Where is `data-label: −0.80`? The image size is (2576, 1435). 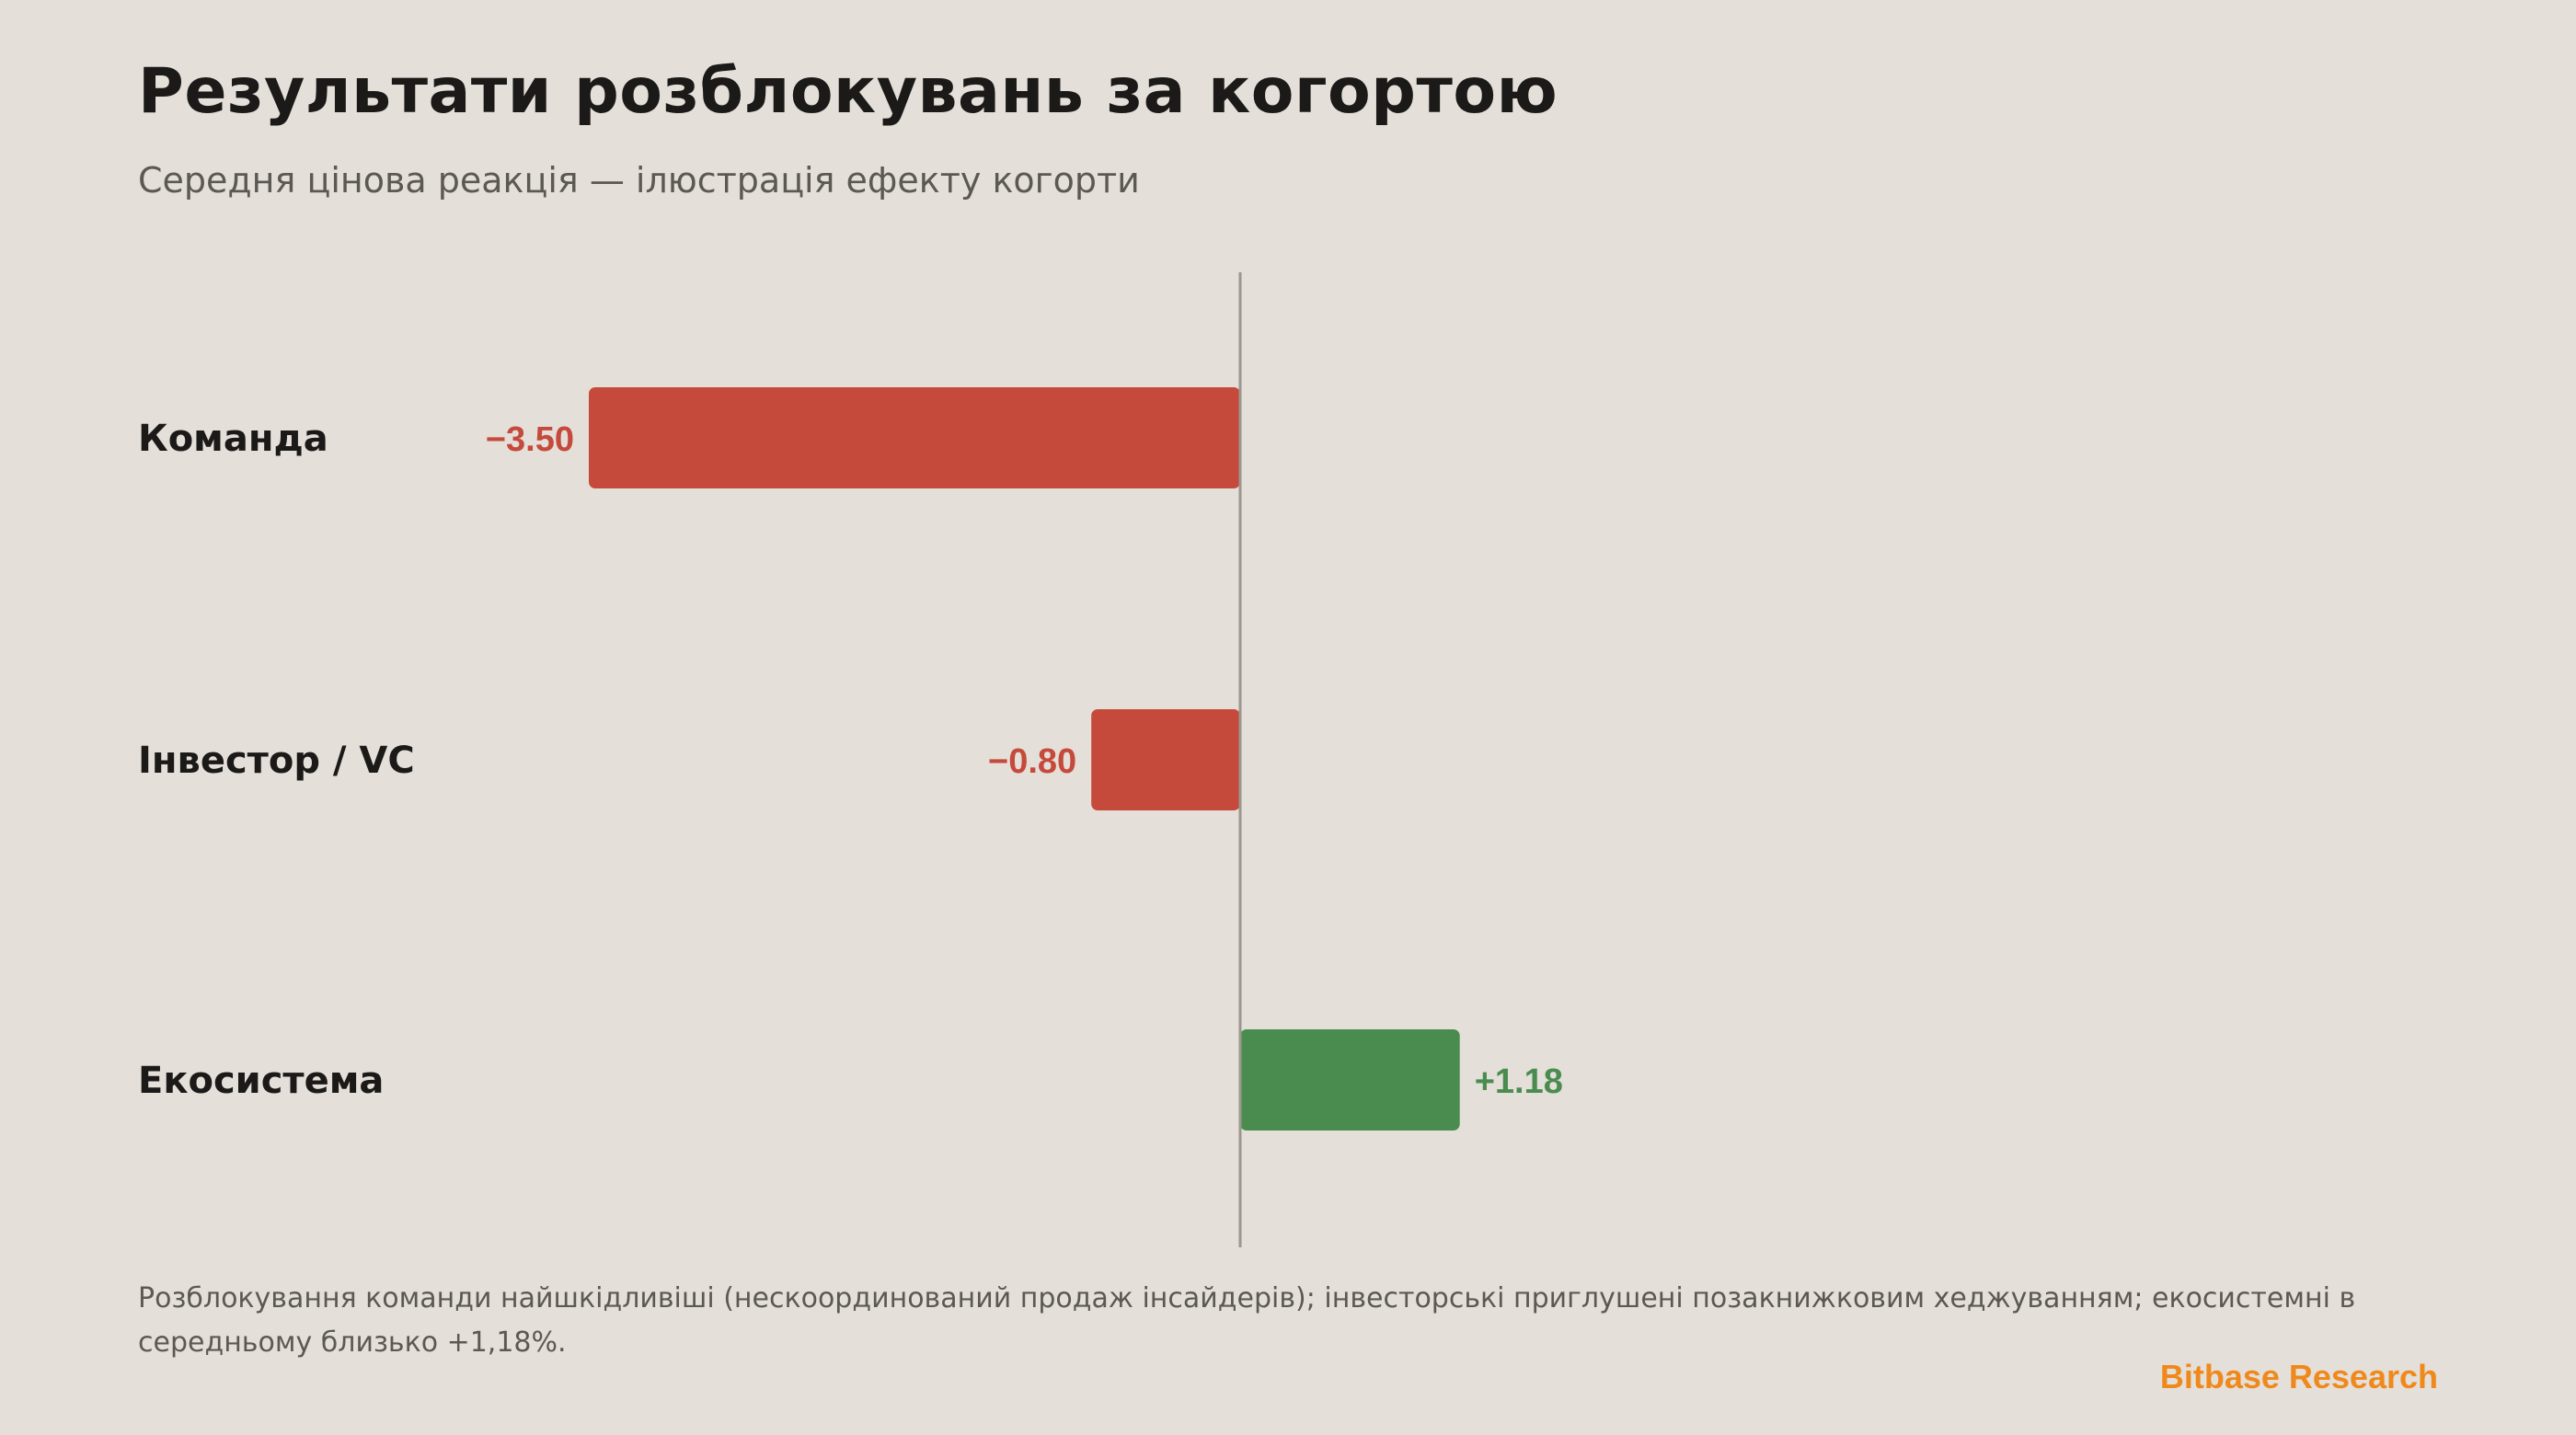 data-label: −0.80 is located at coordinates (1032, 761).